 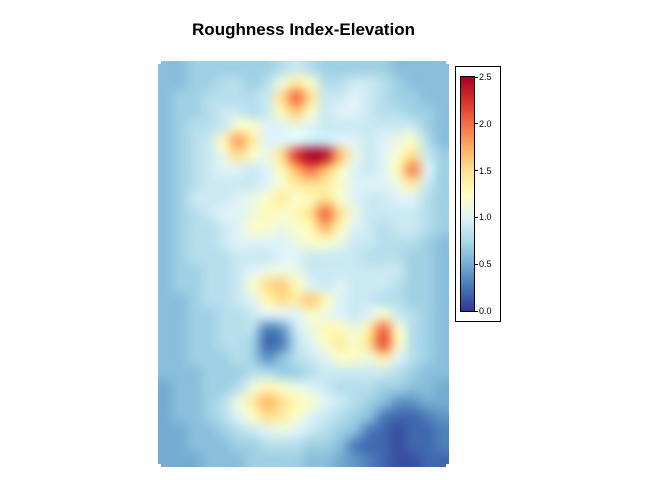 I want to click on tick-label: 2.5, so click(x=485, y=77).